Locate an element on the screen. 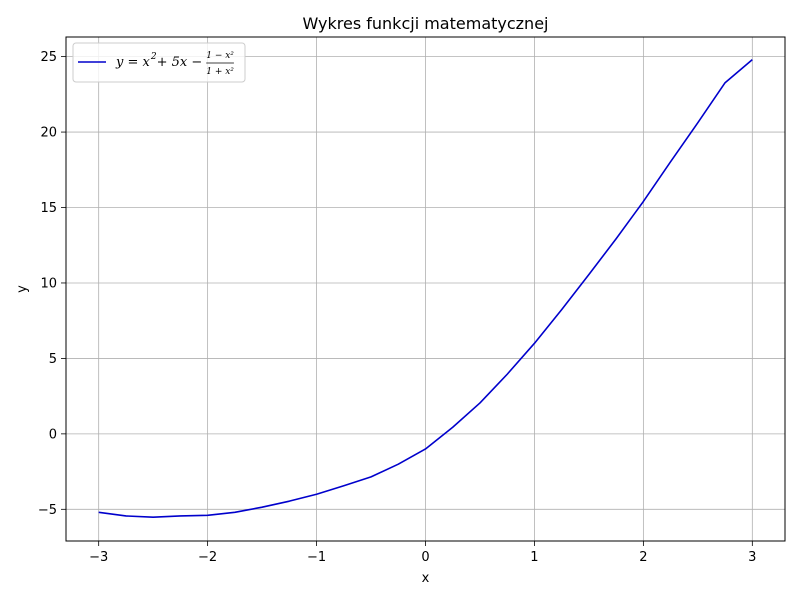 Image resolution: width=800 pixels, height=600 pixels. legend-fraction-numerator: 1 − x² is located at coordinates (220, 56).